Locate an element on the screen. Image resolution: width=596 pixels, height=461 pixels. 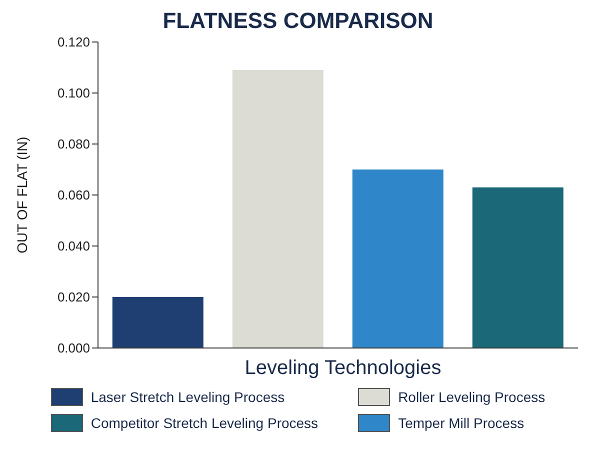
y-tick-label: 0.100 is located at coordinates (73, 93).